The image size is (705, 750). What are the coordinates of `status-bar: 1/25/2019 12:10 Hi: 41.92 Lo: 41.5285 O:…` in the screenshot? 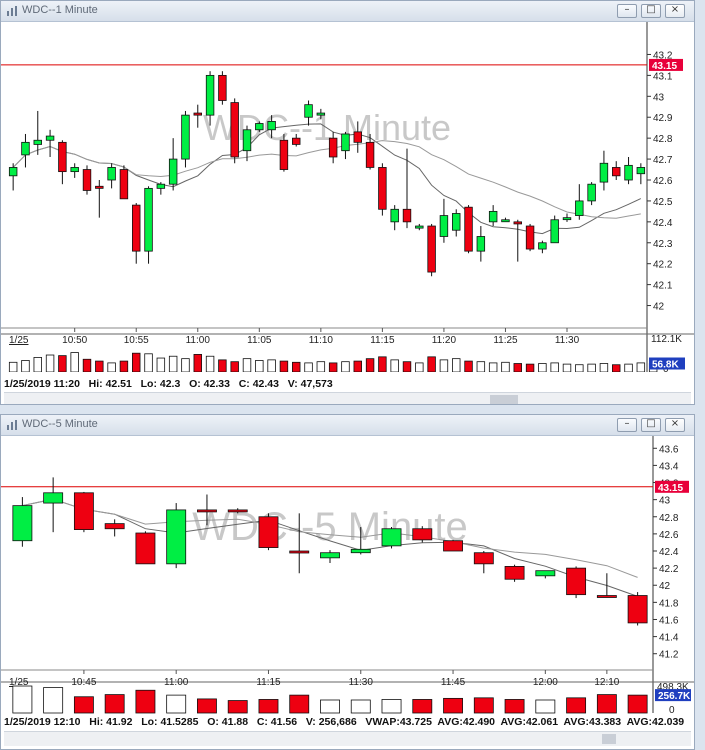 It's located at (344, 722).